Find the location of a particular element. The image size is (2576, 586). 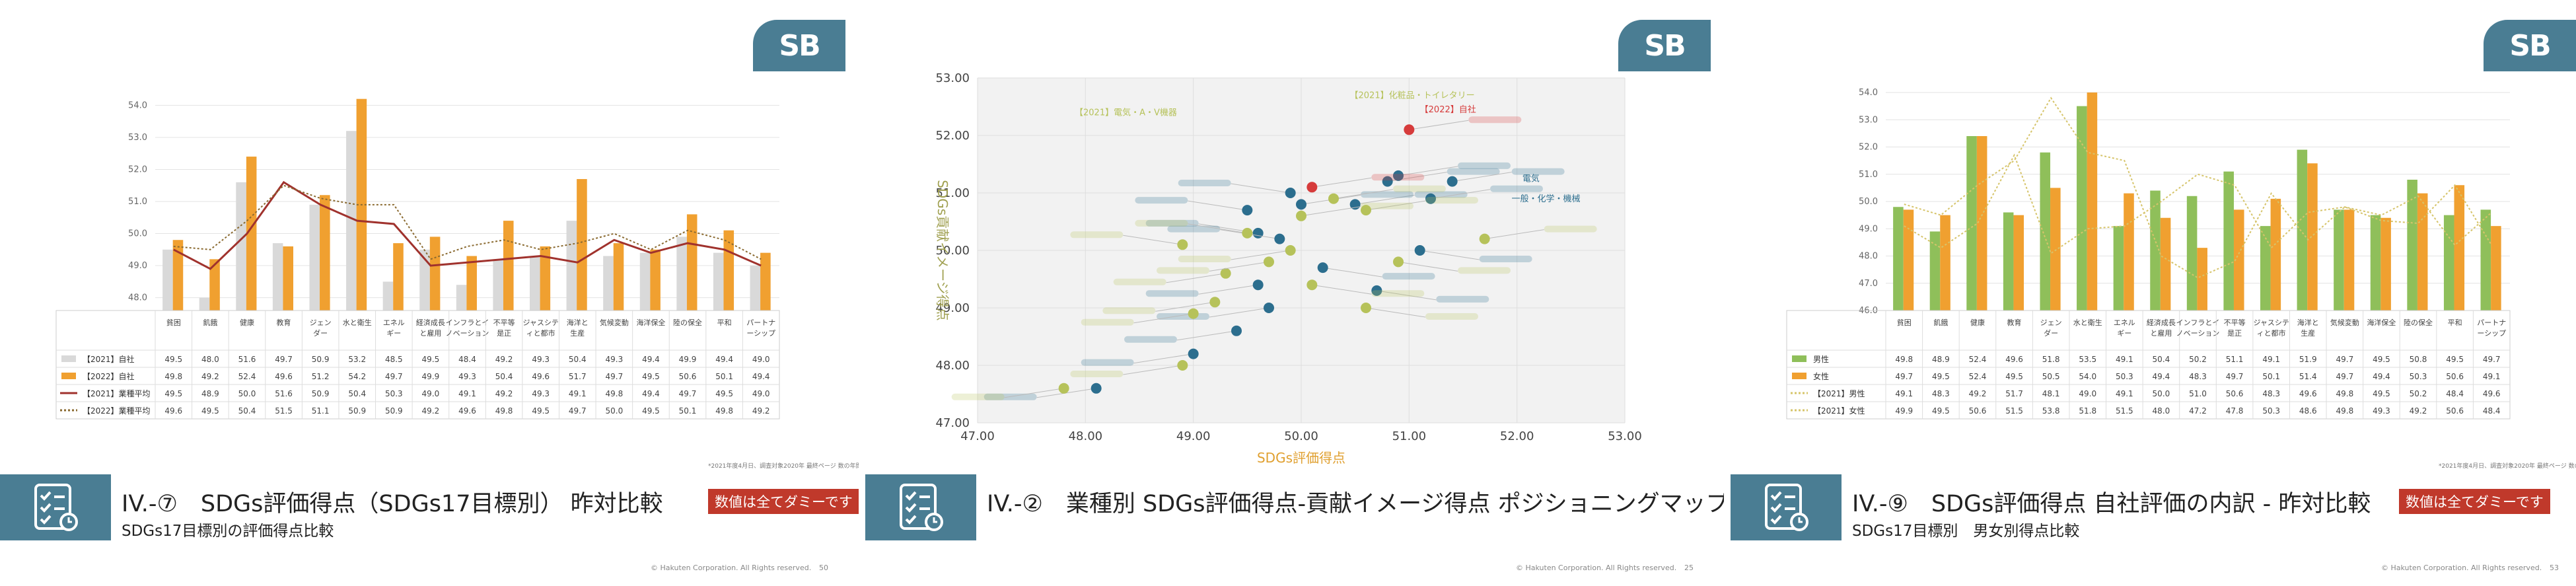

table-cell: 51.2 is located at coordinates (321, 376).